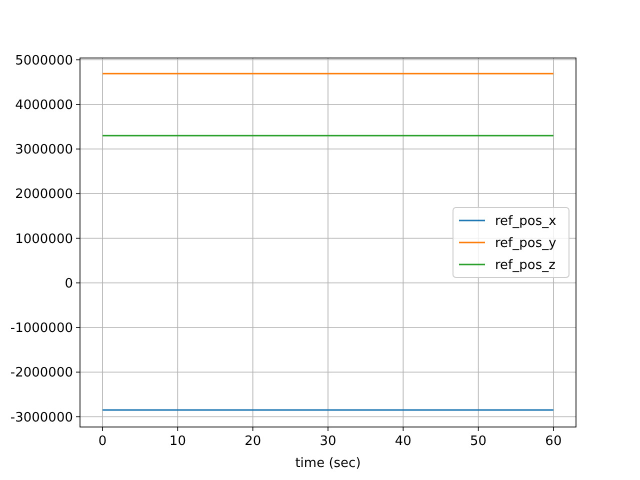 This screenshot has width=640, height=480. I want to click on legend-label: ref_pos_y, so click(526, 244).